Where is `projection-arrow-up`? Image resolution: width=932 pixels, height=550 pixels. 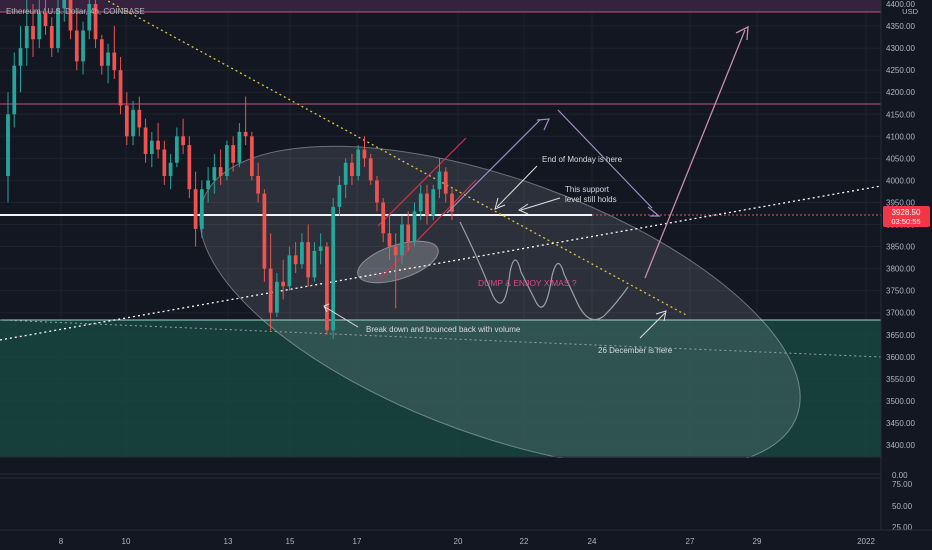 projection-arrow-up is located at coordinates (493, 166).